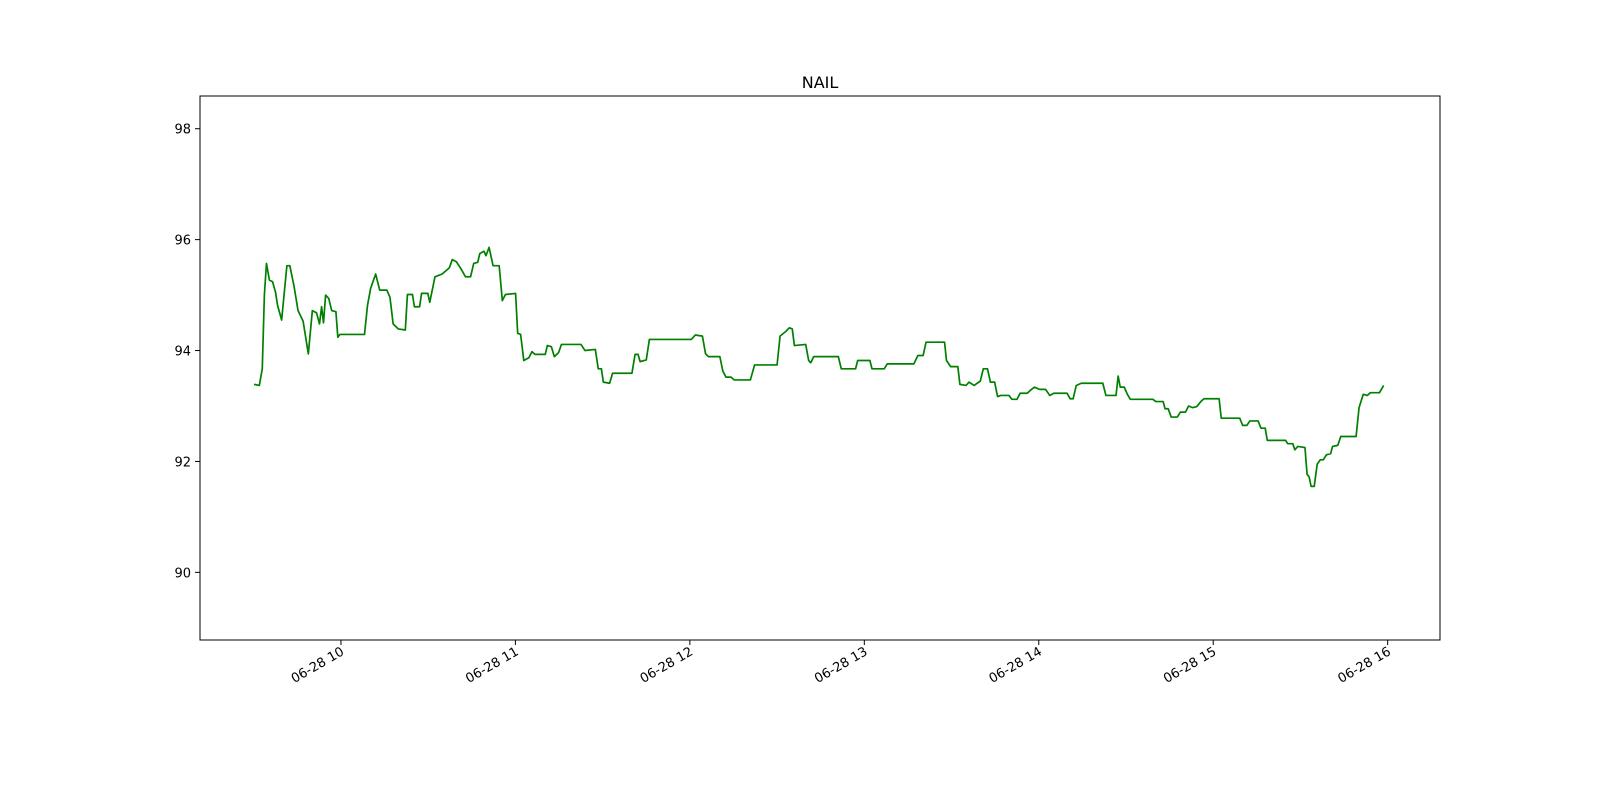 This screenshot has width=1600, height=800. I want to click on y-tick-label: 90, so click(182, 573).